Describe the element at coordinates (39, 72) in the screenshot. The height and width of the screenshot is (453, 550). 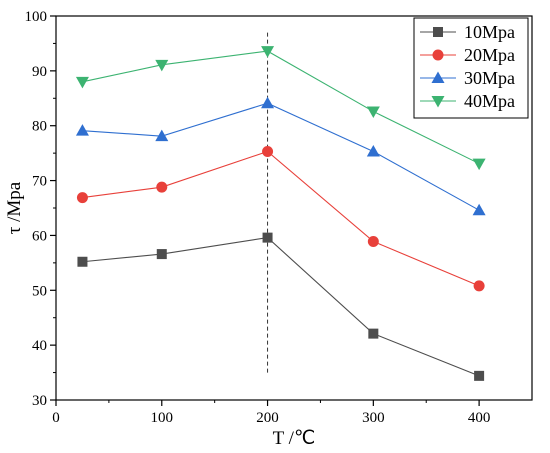
I see `y-tick-label: 90` at that location.